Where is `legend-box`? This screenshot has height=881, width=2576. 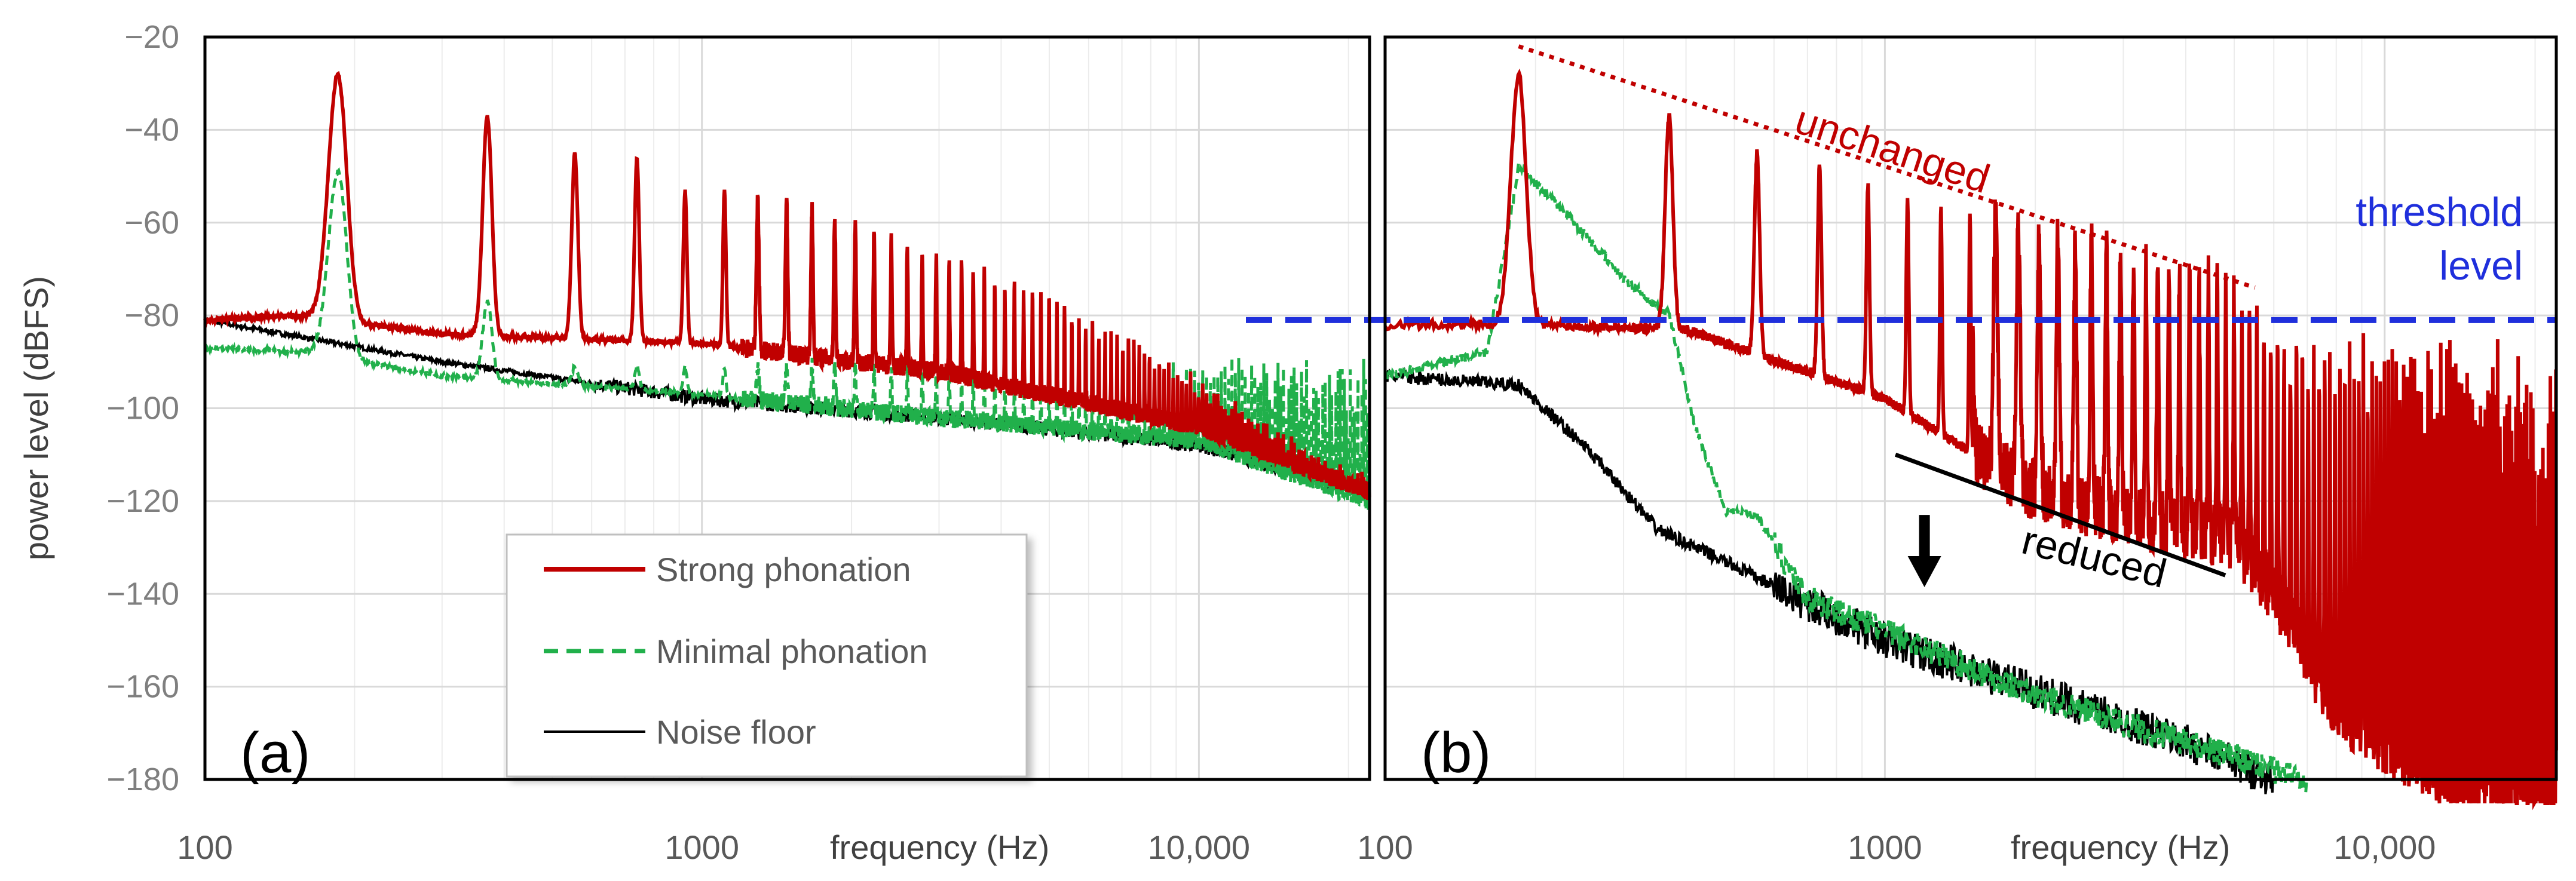
legend-box is located at coordinates (767, 655).